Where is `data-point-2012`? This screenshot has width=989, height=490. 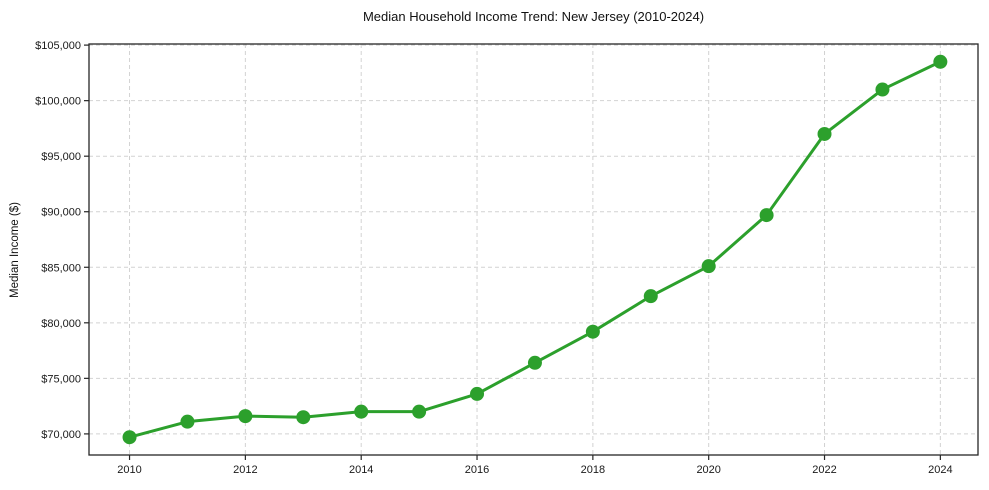
data-point-2012 is located at coordinates (245, 416).